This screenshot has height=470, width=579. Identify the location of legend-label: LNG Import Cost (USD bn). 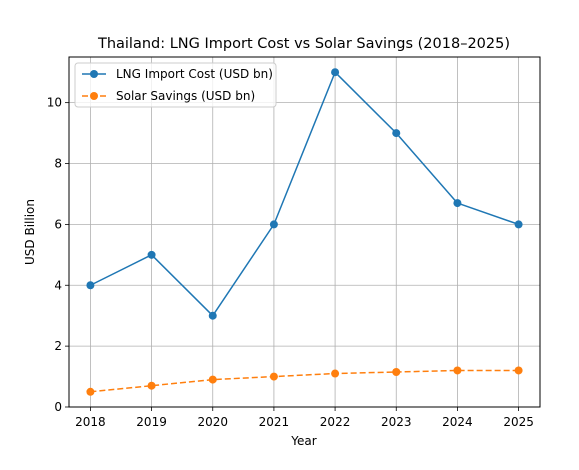
(194, 74).